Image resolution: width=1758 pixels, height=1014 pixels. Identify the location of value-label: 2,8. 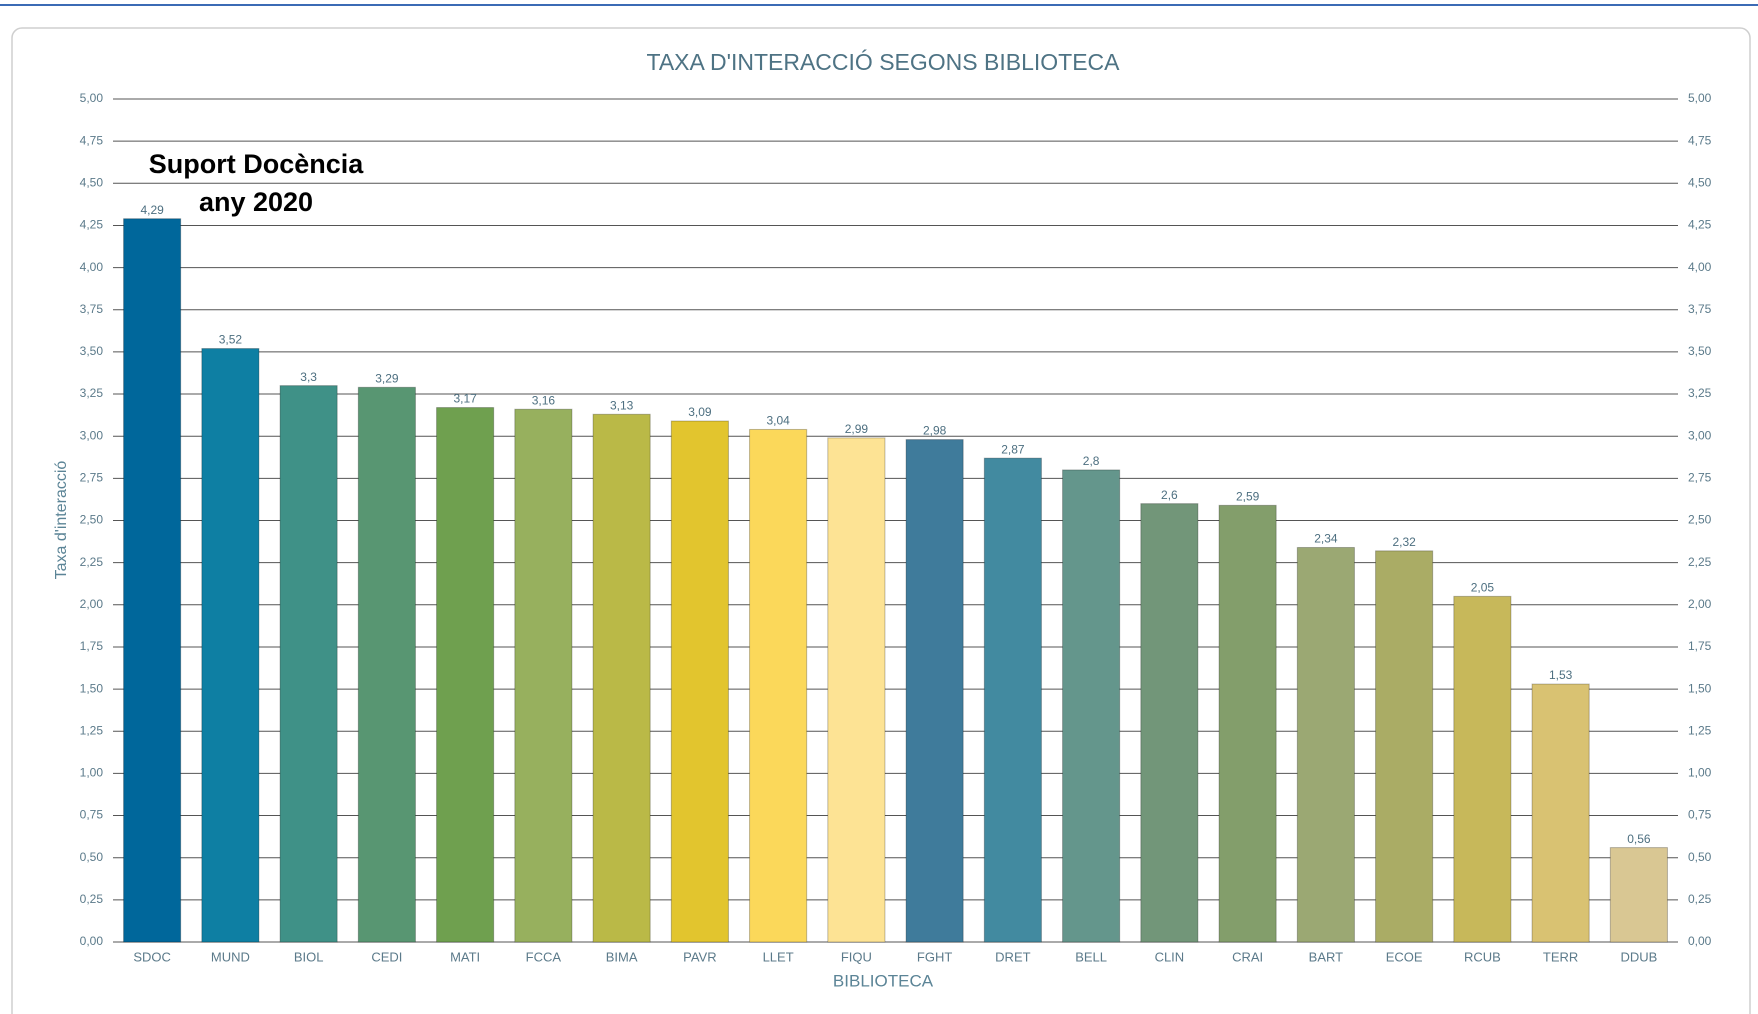
(1091, 461).